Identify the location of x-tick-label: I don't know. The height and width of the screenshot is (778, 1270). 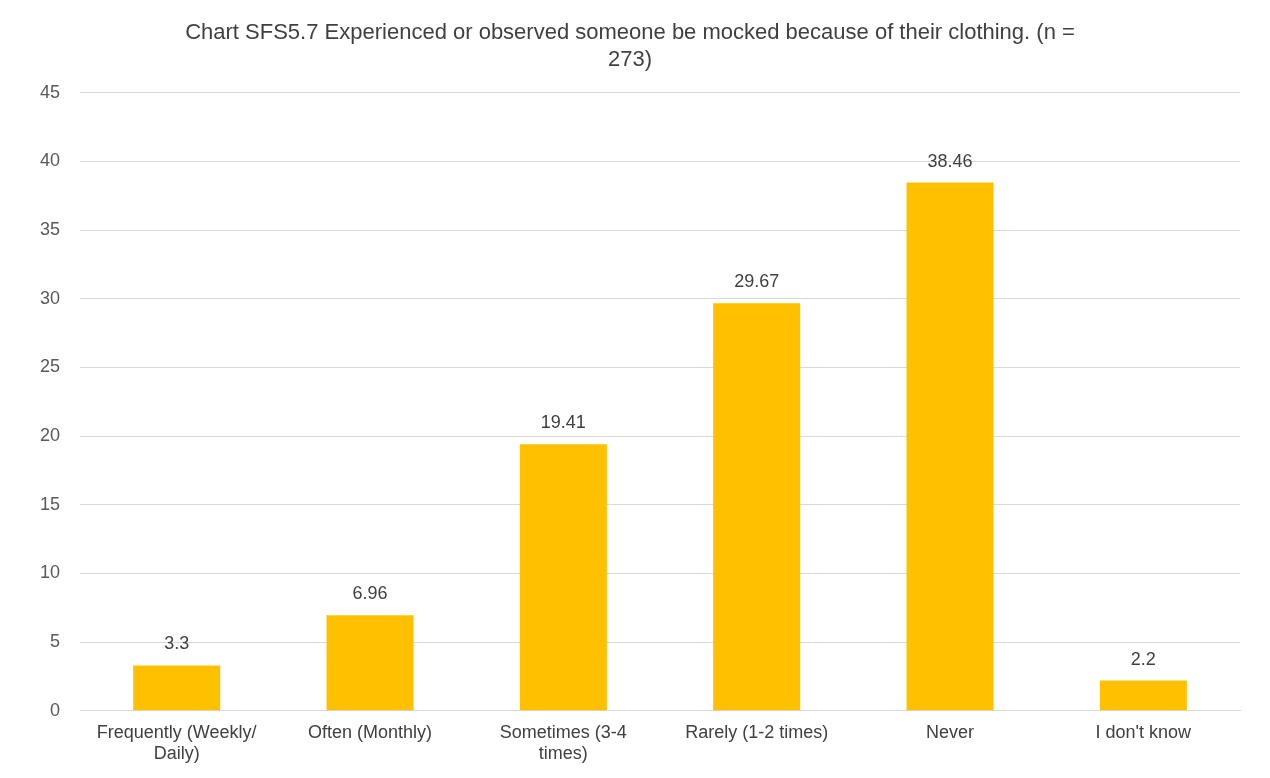
(1144, 731).